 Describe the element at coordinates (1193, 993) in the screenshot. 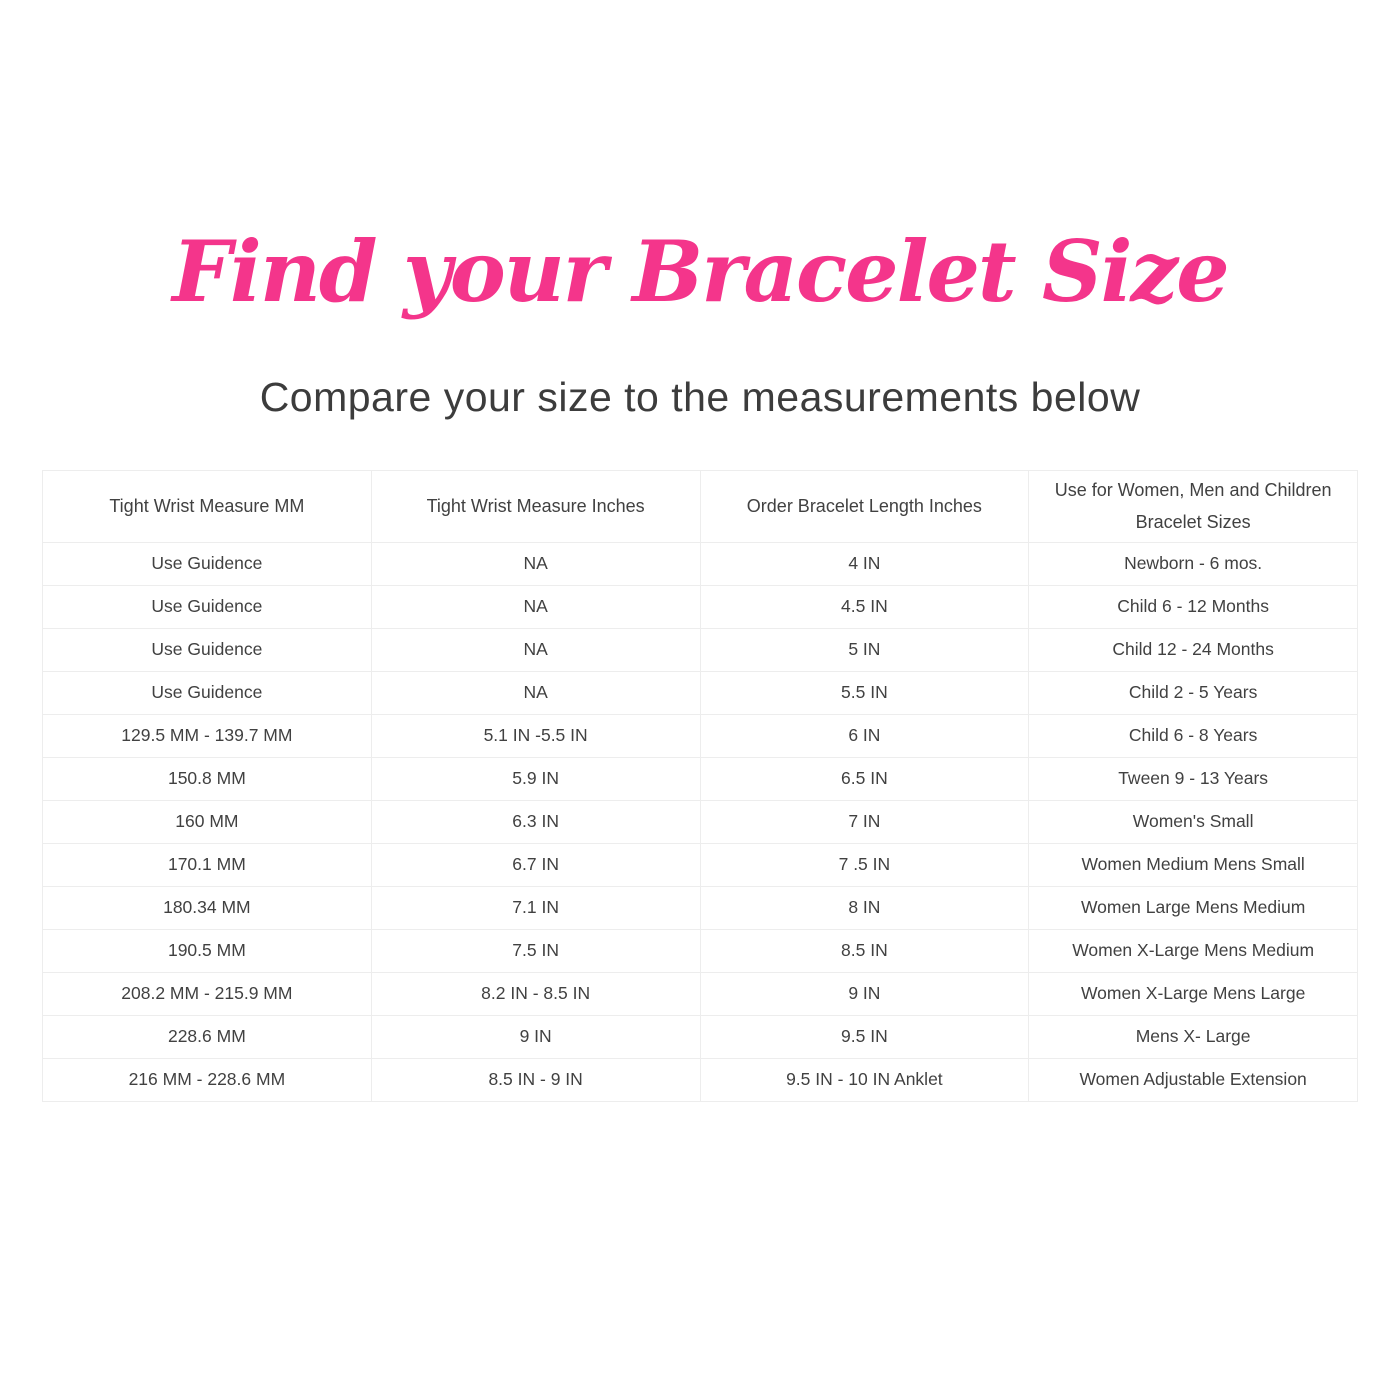

I see `table-cell: Women X-Large Mens Large` at that location.